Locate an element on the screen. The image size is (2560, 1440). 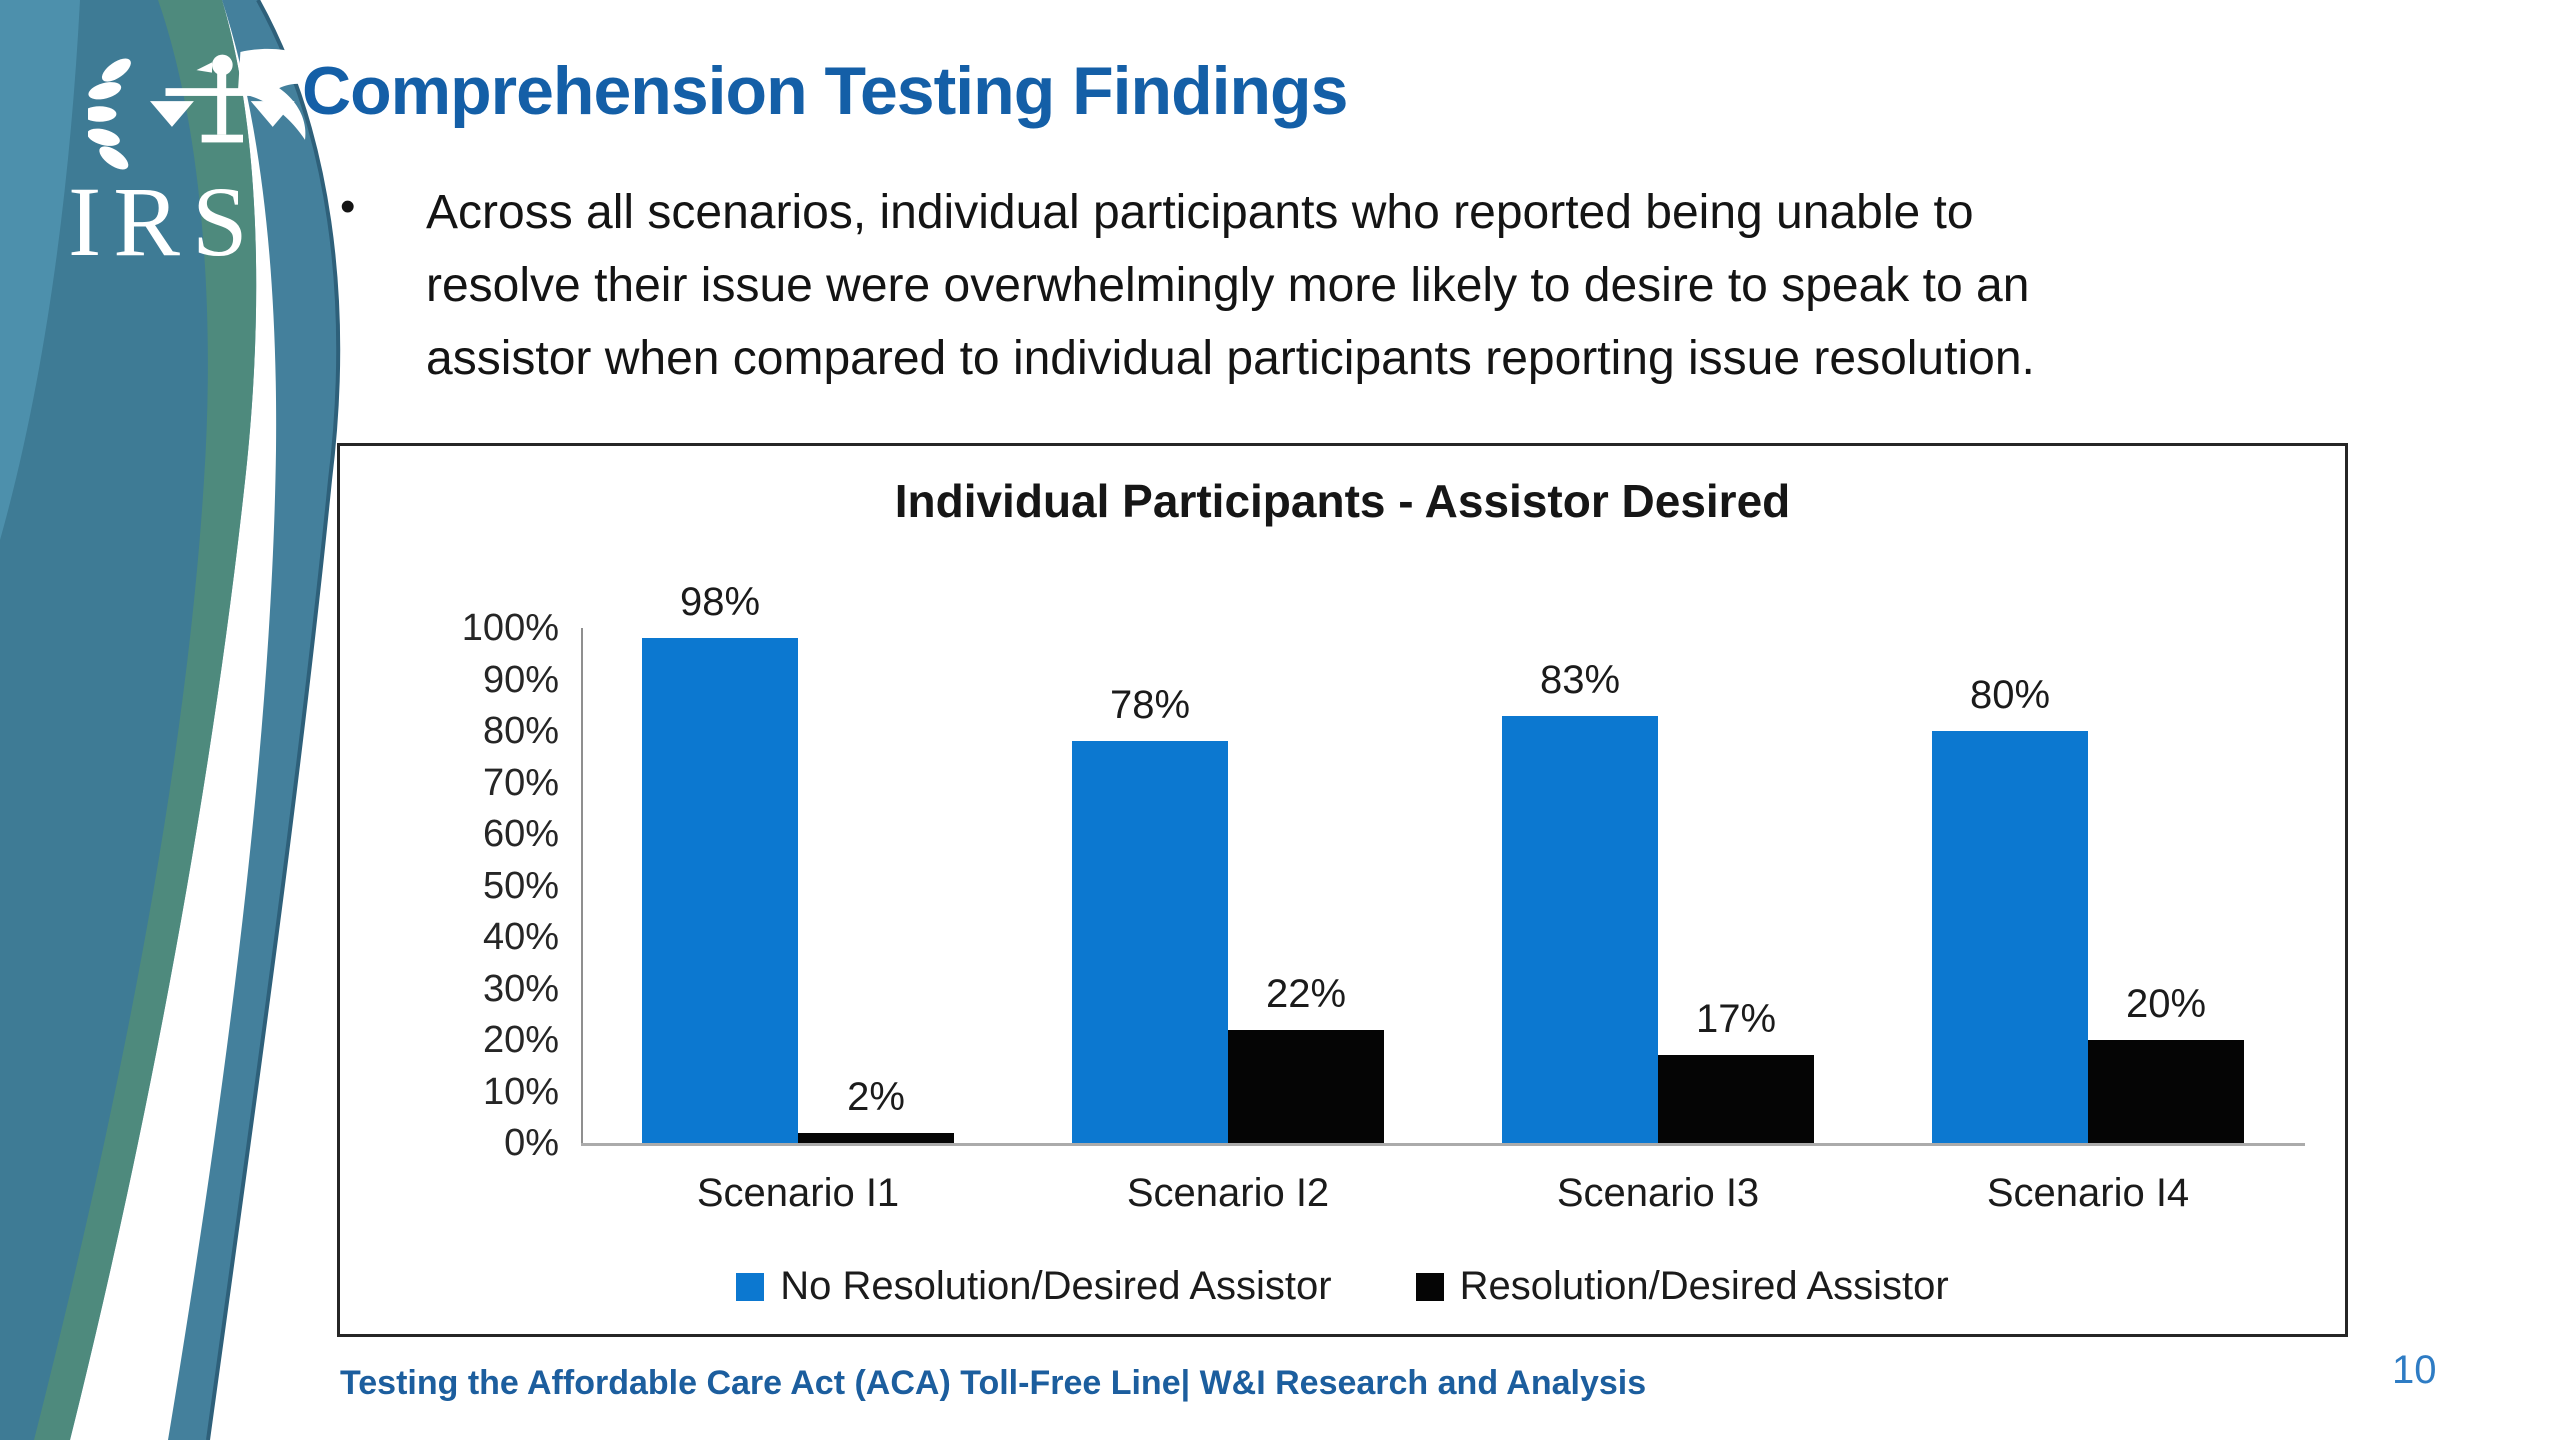
y-tick-label: 80% is located at coordinates (520, 731).